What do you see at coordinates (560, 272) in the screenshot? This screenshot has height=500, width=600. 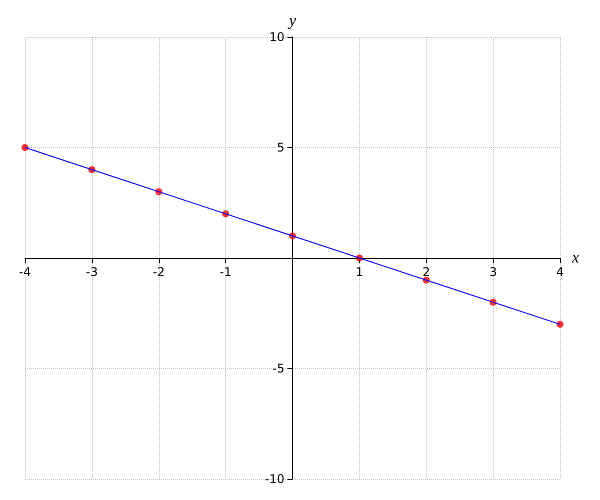 I see `x-tick-label: 4` at bounding box center [560, 272].